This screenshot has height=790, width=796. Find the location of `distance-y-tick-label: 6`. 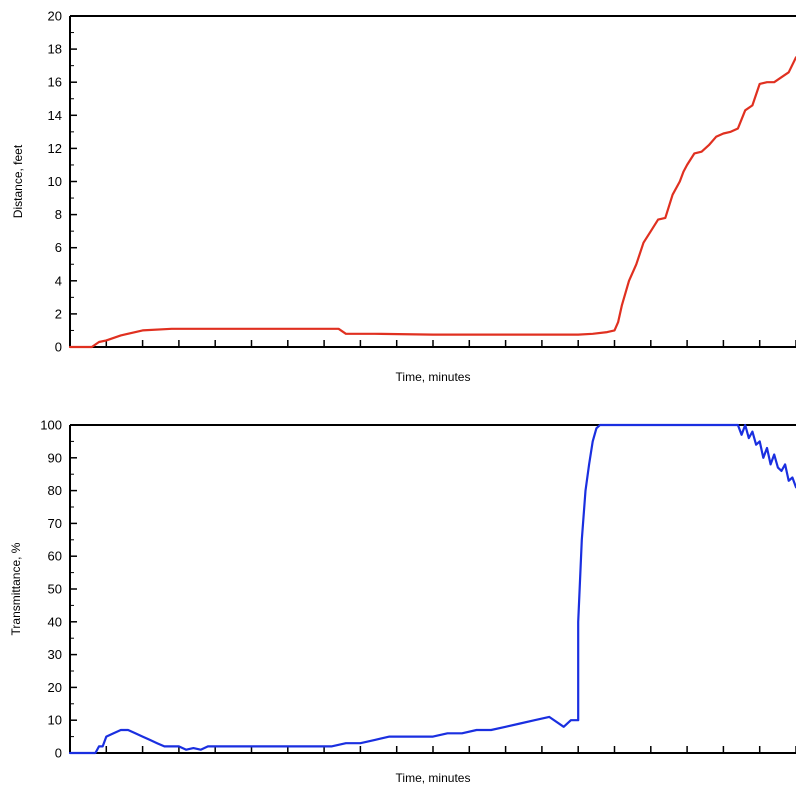

distance-y-tick-label: 6 is located at coordinates (58, 247).